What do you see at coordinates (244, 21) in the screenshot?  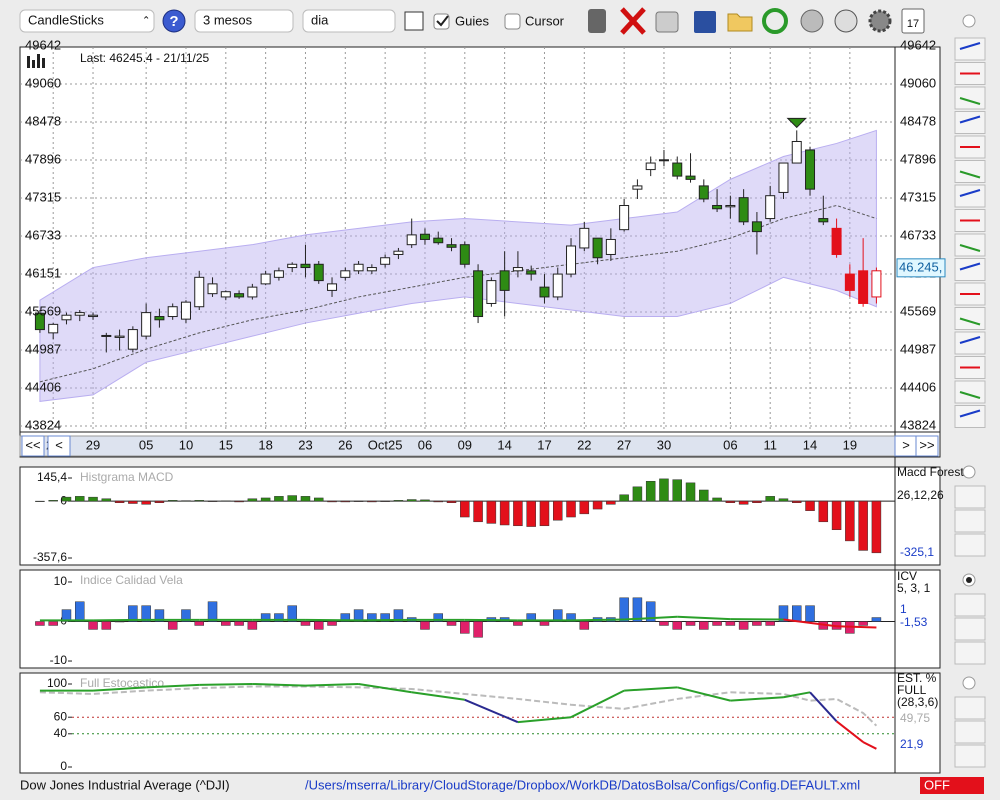 I see `period-select` at bounding box center [244, 21].